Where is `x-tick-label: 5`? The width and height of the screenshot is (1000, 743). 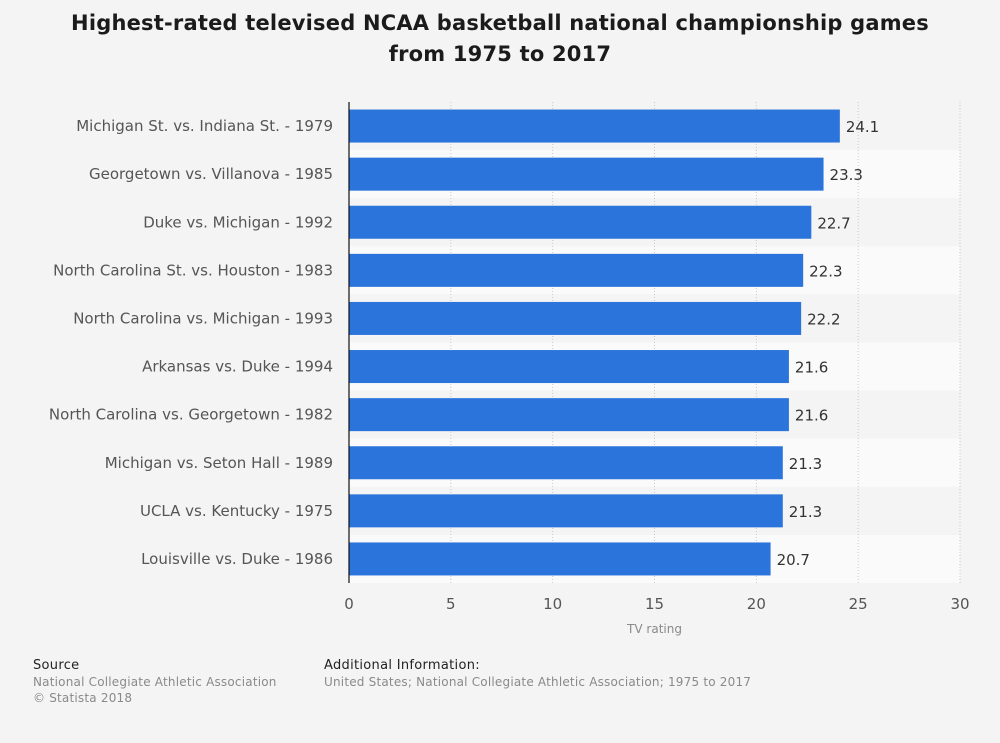 x-tick-label: 5 is located at coordinates (451, 604).